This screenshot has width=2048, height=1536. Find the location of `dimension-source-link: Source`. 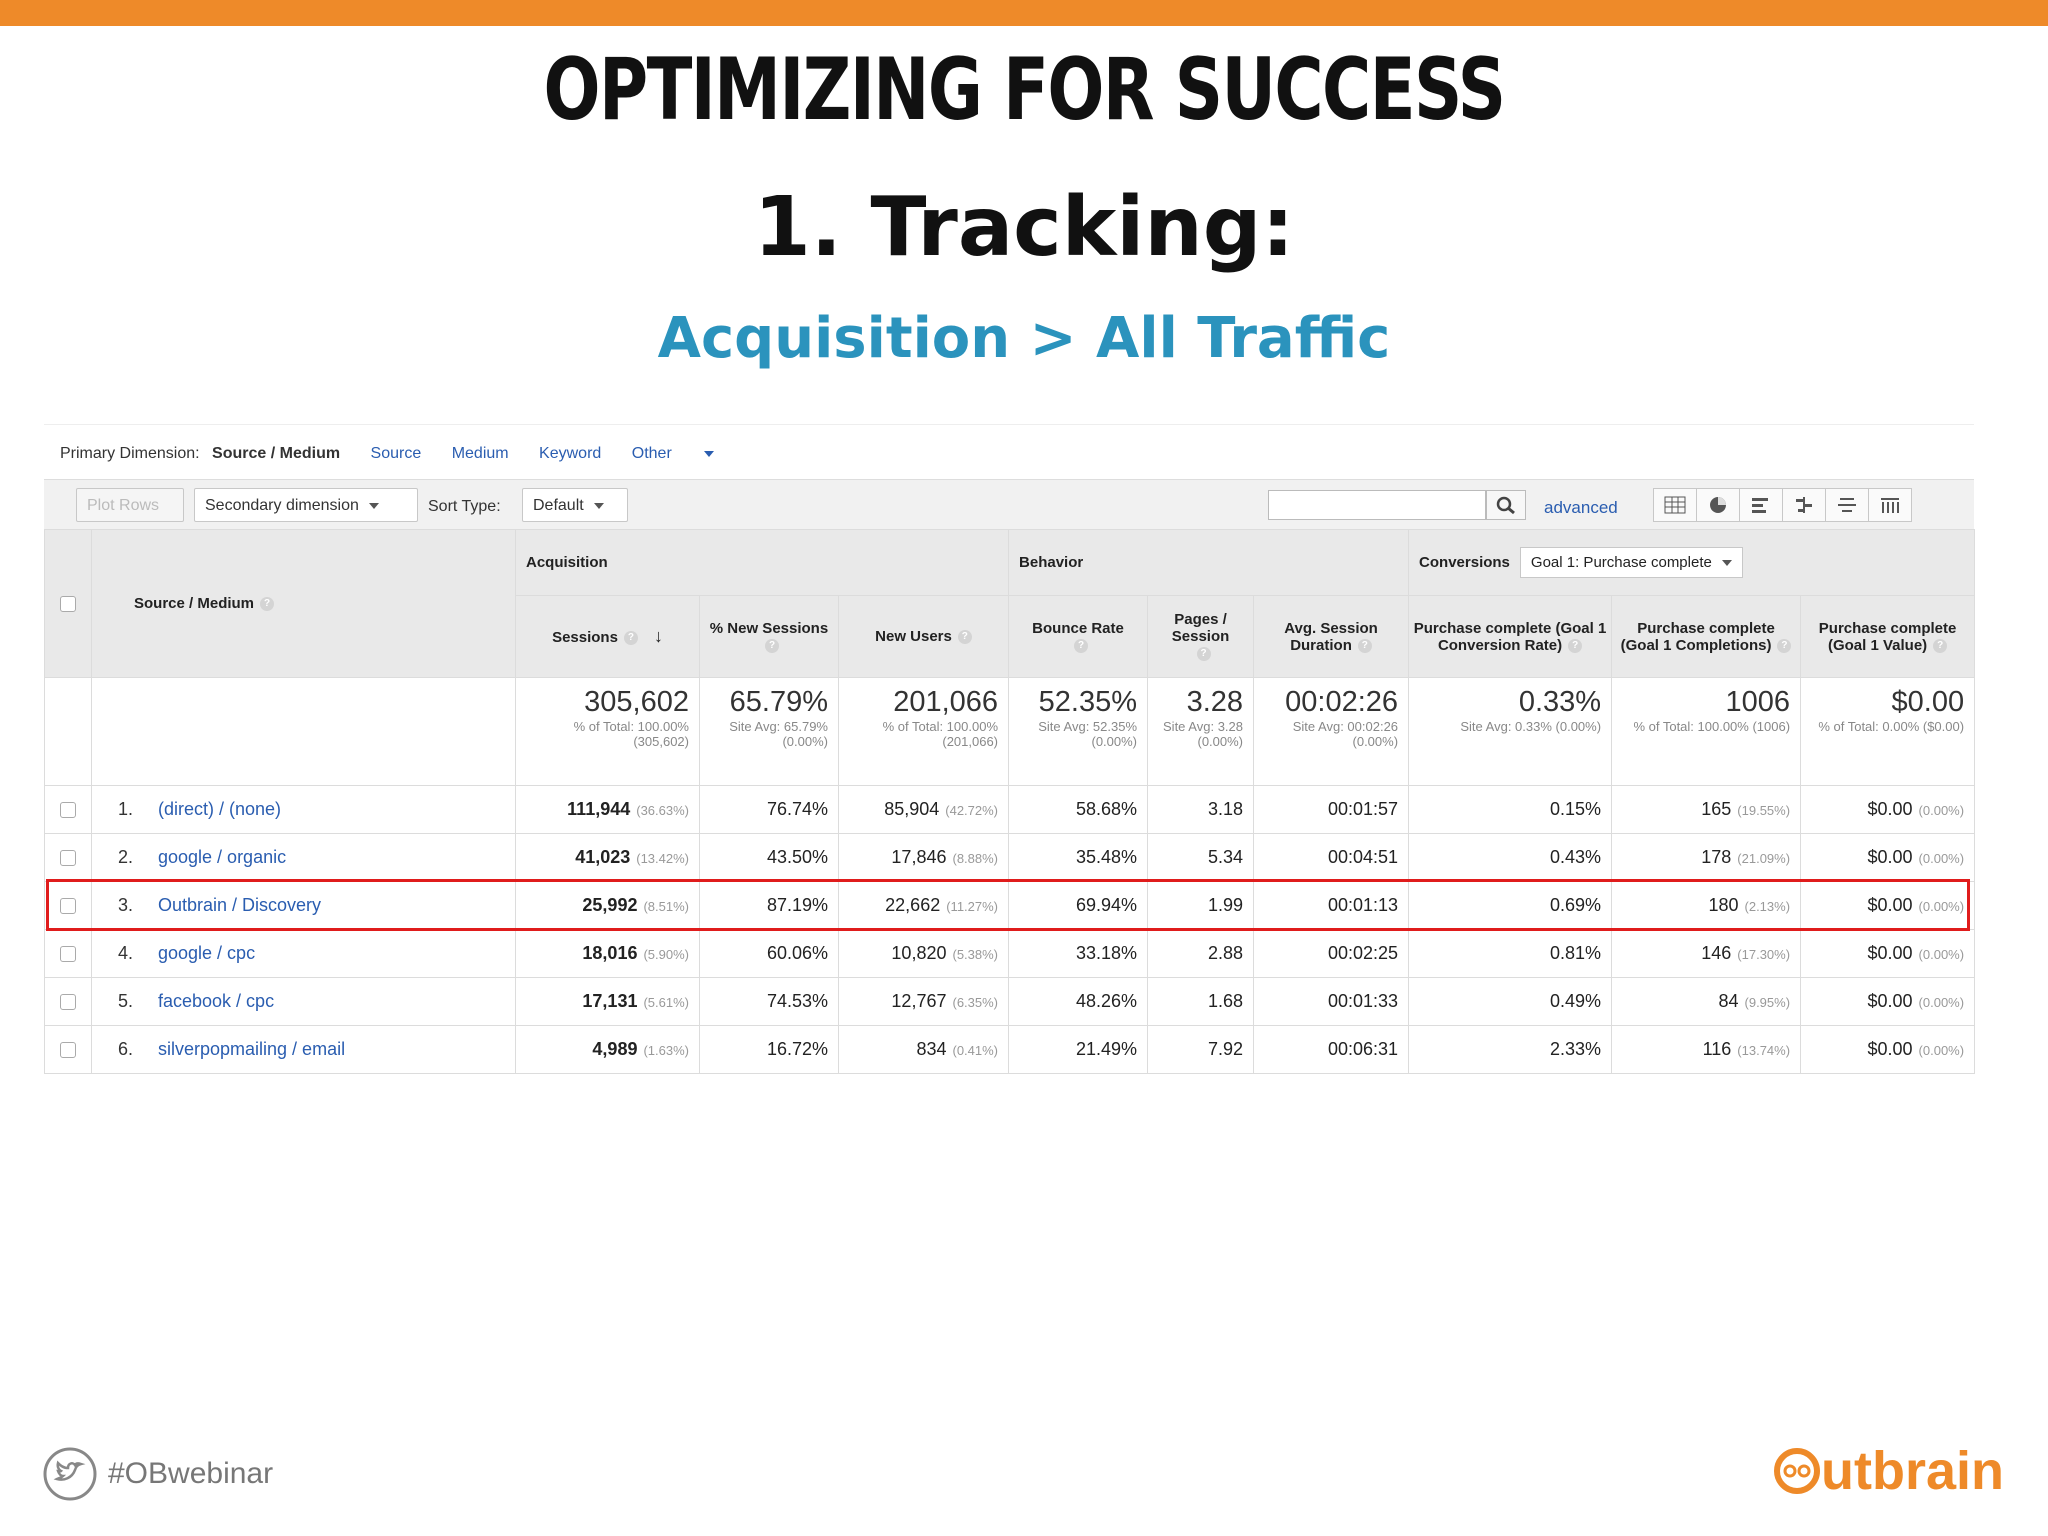

dimension-source-link: Source is located at coordinates (396, 453).